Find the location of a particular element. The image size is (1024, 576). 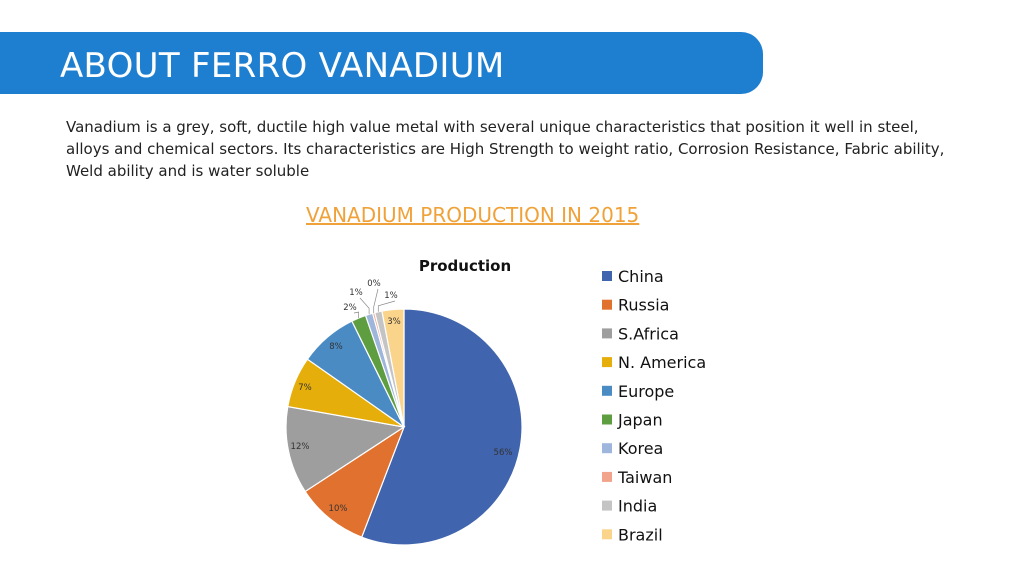

slice-label: 2% is located at coordinates (350, 308).